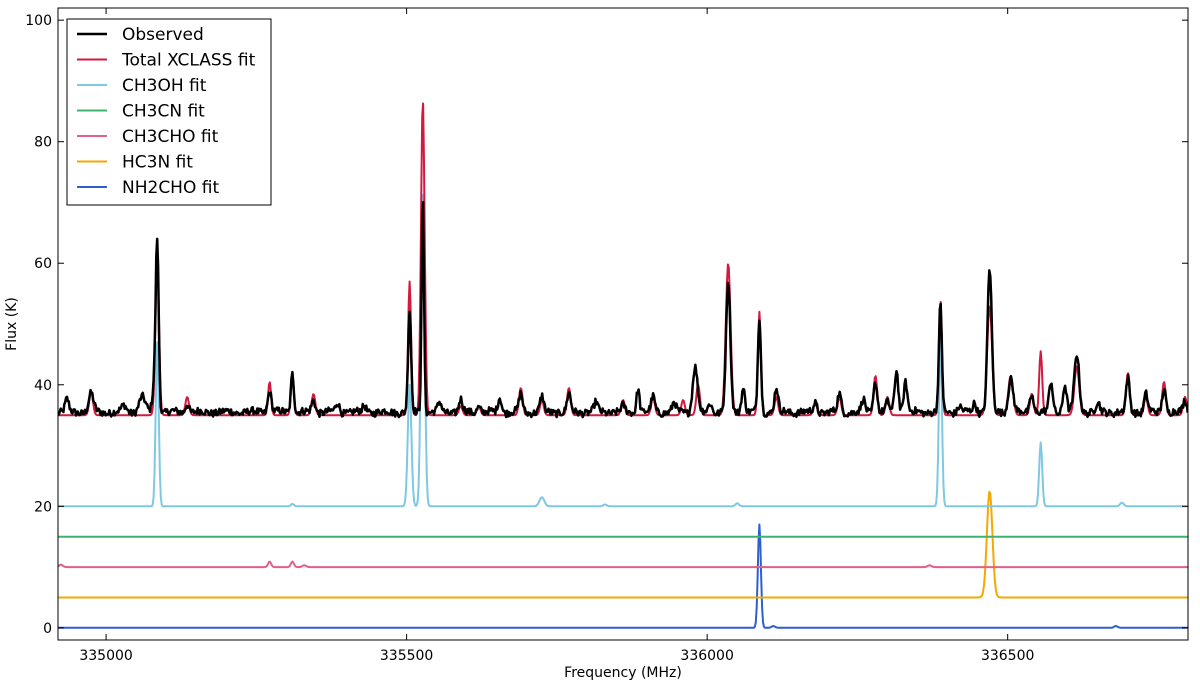 Image resolution: width=1200 pixels, height=686 pixels. What do you see at coordinates (12, 324) in the screenshot?
I see `y-axis-label: Flux (K)` at bounding box center [12, 324].